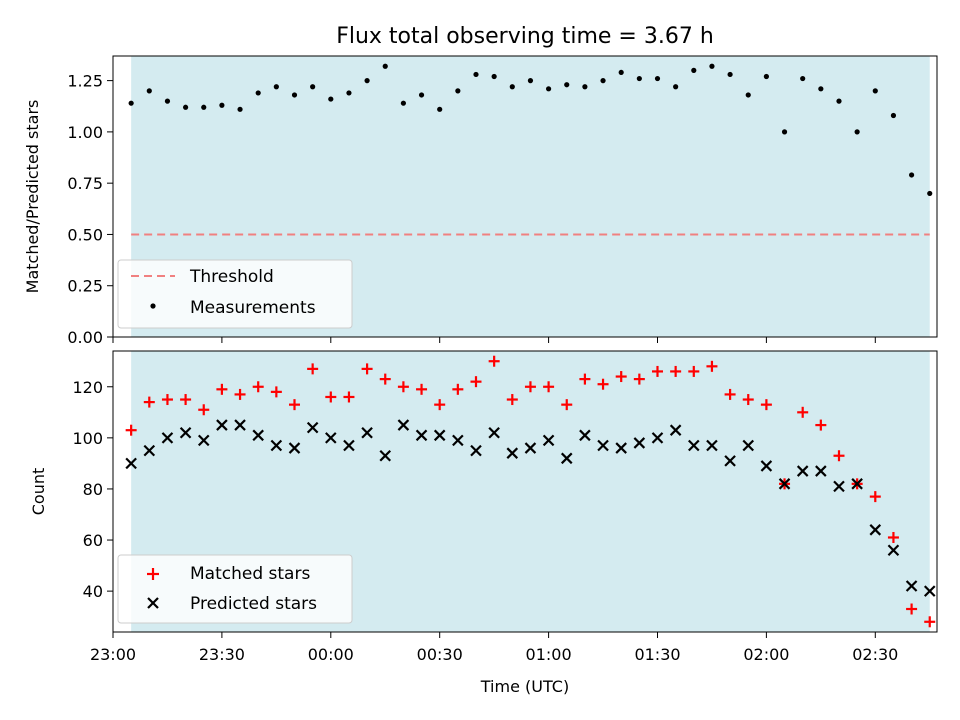 The width and height of the screenshot is (960, 720). Describe the element at coordinates (766, 654) in the screenshot. I see `xtick-label: 02:00` at that location.